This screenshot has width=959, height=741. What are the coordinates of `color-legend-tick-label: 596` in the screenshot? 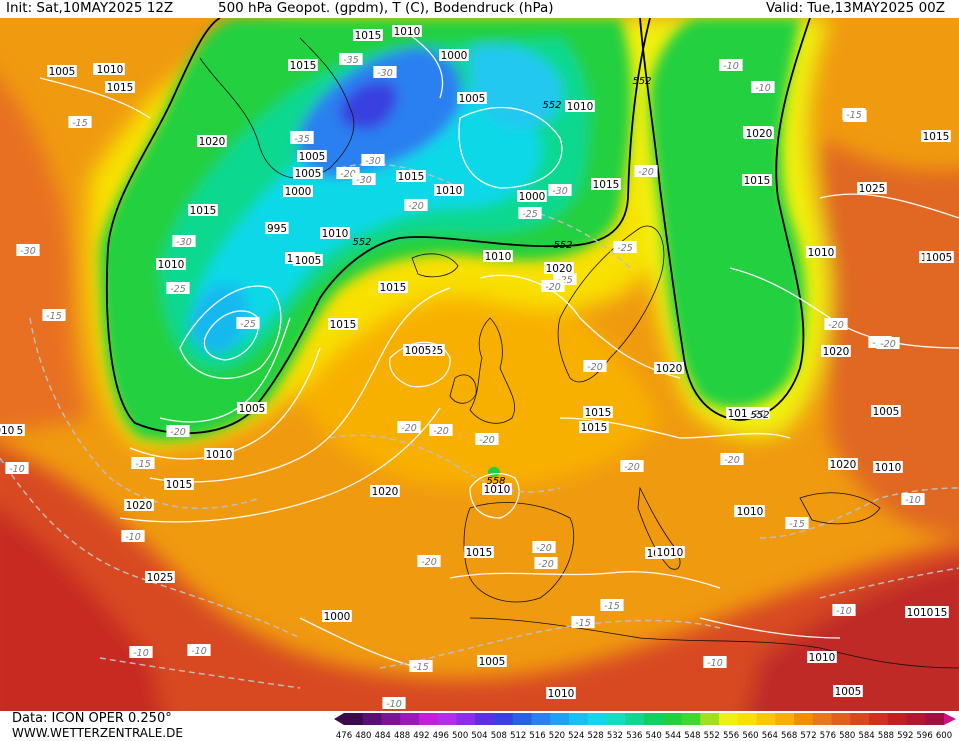 It's located at (925, 736).